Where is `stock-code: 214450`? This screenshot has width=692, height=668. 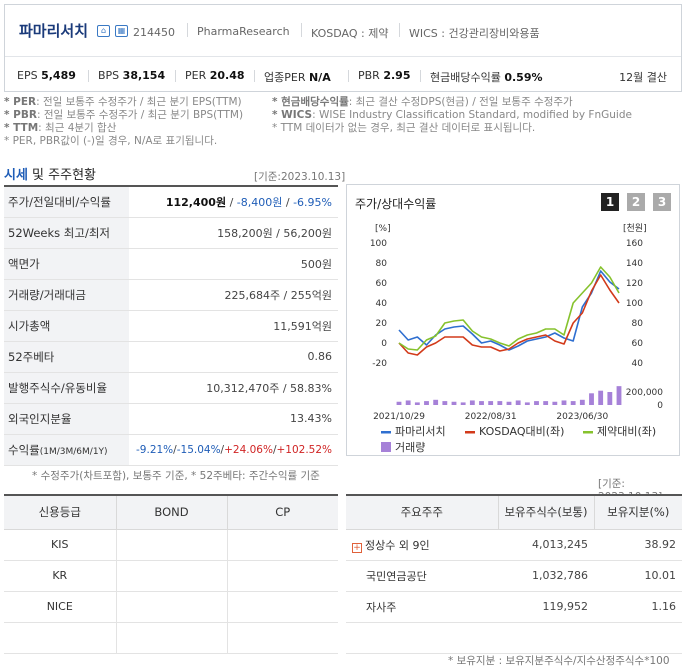
stock-code: 214450 is located at coordinates (154, 32).